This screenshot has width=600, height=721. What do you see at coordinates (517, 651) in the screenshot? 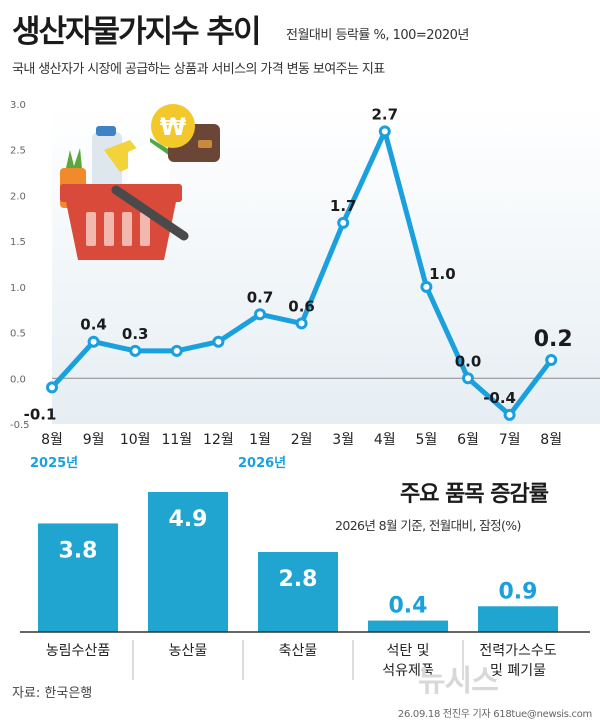
I see `bar-category-label: 전력가스수도` at bounding box center [517, 651].